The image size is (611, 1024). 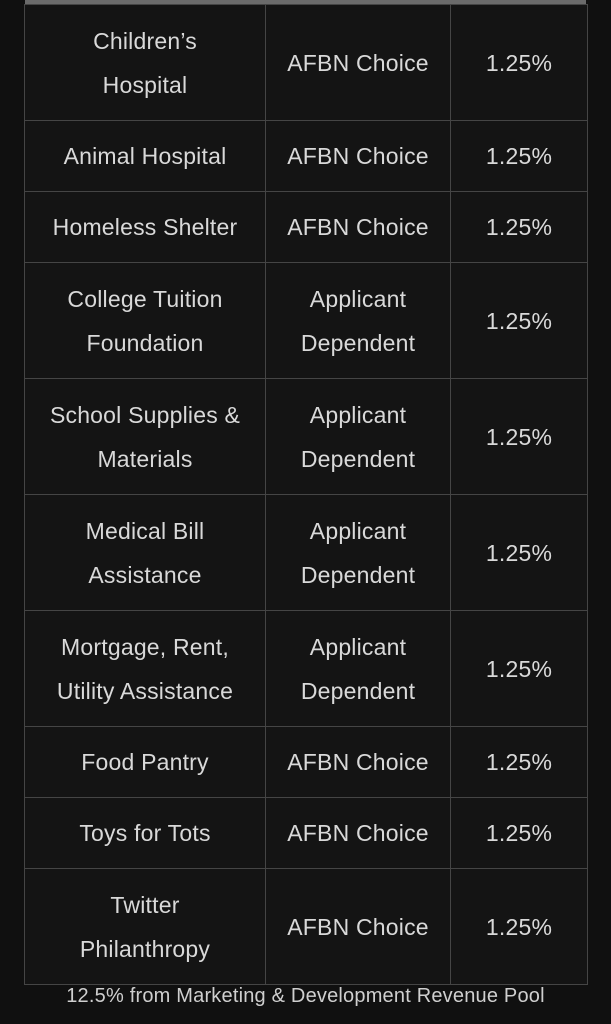 I want to click on cause-cell: Animal Hospital, so click(x=145, y=156).